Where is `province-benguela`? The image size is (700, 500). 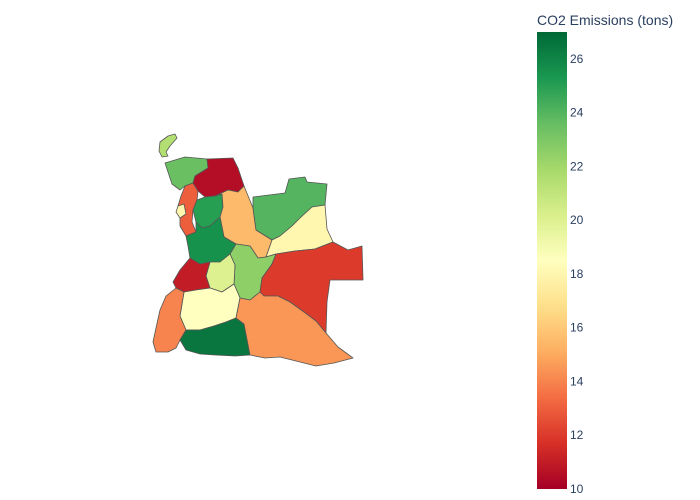 province-benguela is located at coordinates (191, 275).